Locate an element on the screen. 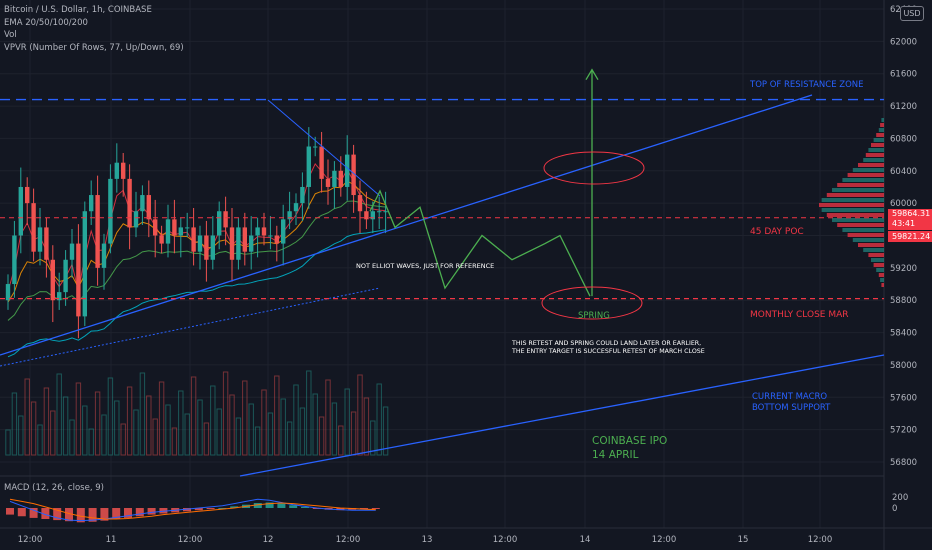  dotted-support-line is located at coordinates (190, 327).